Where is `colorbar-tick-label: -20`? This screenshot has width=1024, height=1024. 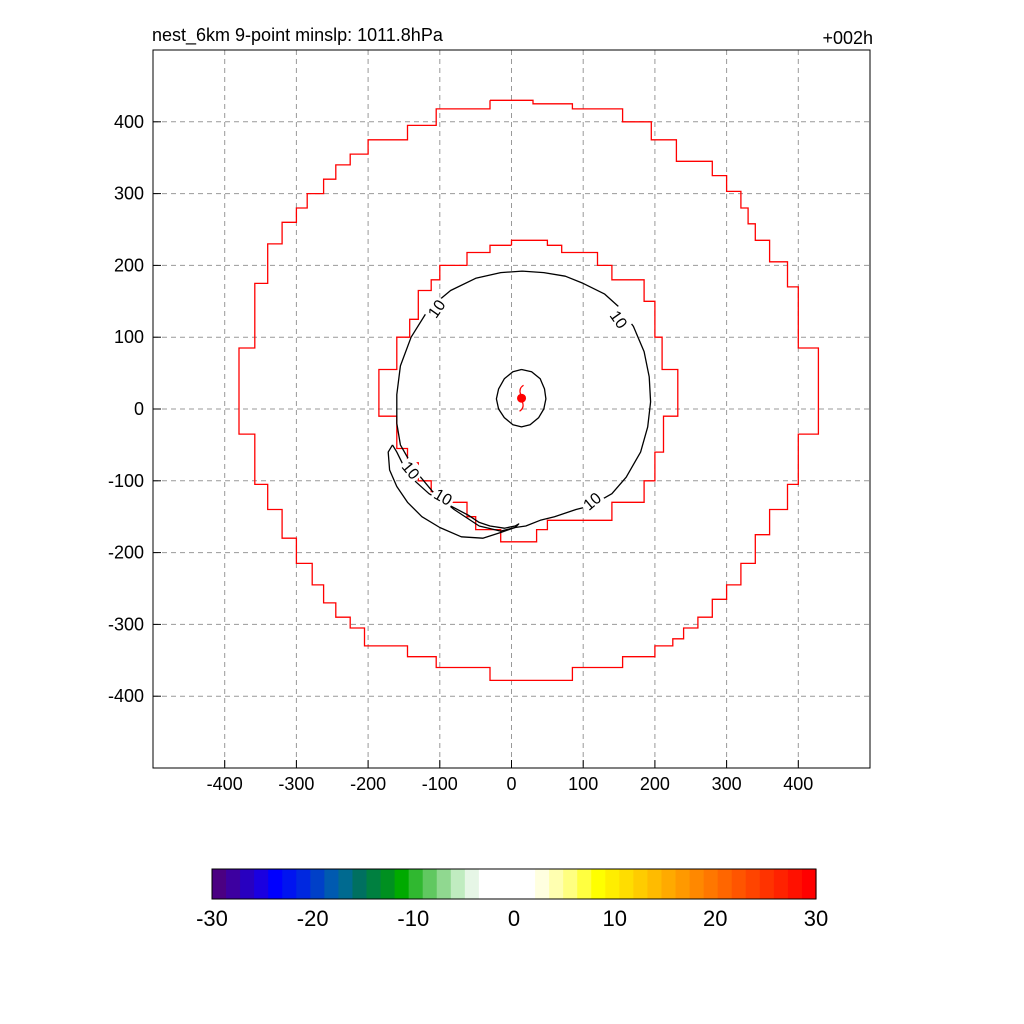 colorbar-tick-label: -20 is located at coordinates (313, 918).